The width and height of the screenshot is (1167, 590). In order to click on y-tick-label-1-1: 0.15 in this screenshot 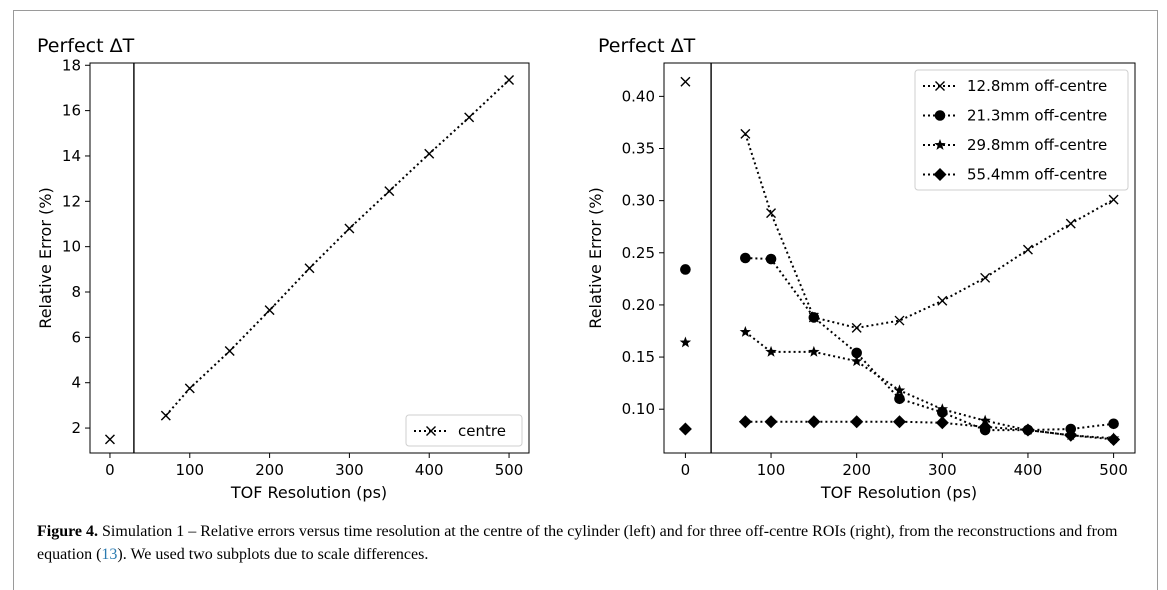, I will do `click(638, 357)`.